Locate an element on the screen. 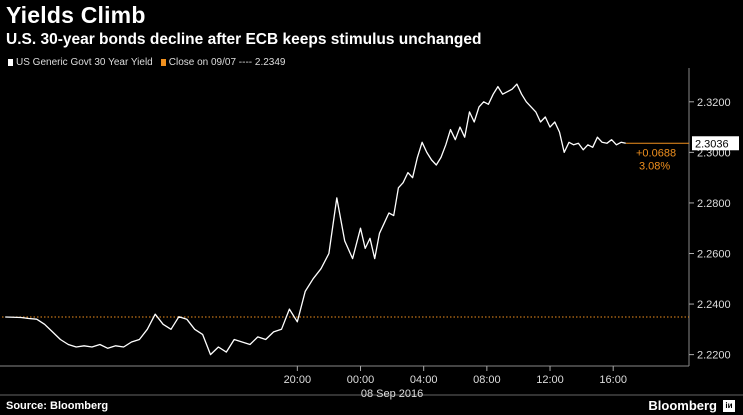  y-tick-label: 2.3000 is located at coordinates (714, 153).